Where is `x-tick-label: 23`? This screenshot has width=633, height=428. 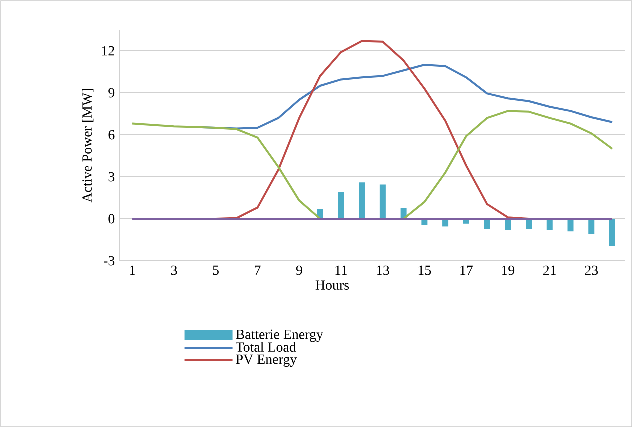 x-tick-label: 23 is located at coordinates (591, 271).